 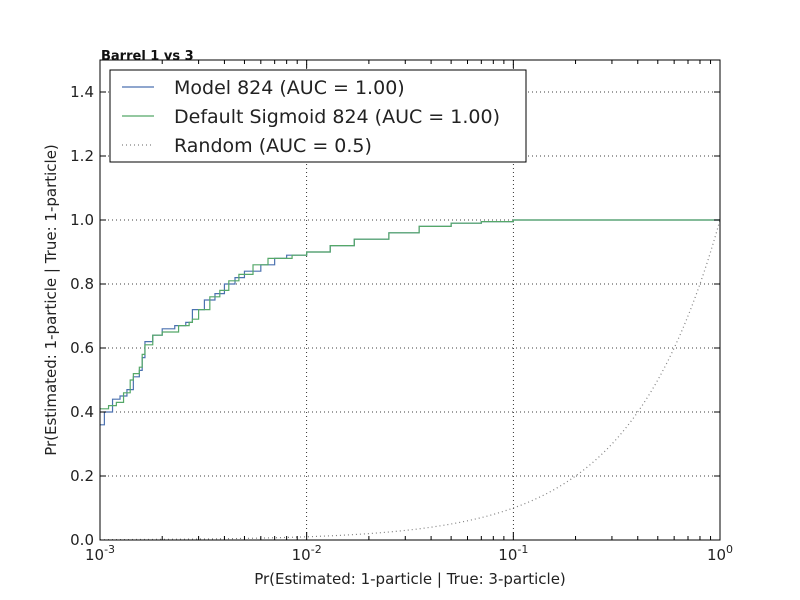 I want to click on x-tick-label: 10⁻³, so click(x=100, y=553).